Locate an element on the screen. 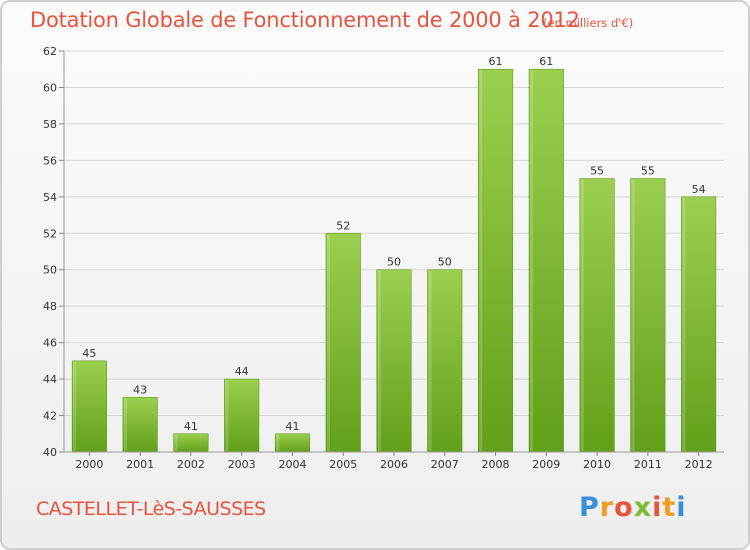  logo-letter: P is located at coordinates (589, 507).